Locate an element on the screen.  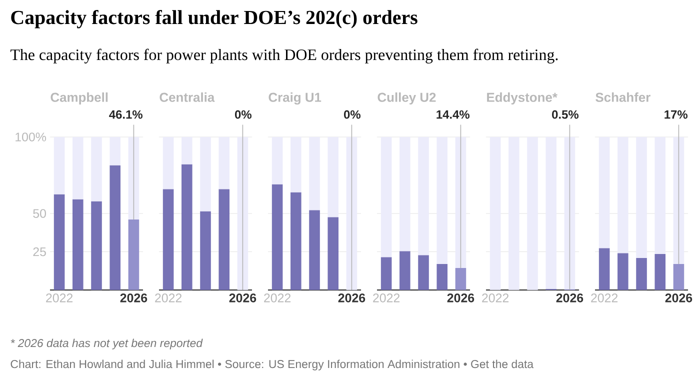
y-tick-label: 25 is located at coordinates (39, 251).